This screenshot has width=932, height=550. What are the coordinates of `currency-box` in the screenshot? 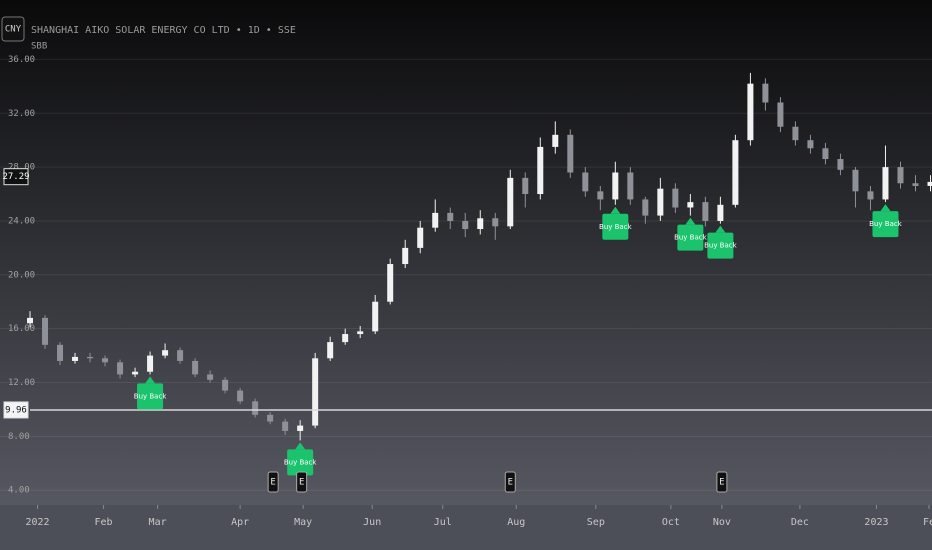 It's located at (13, 29).